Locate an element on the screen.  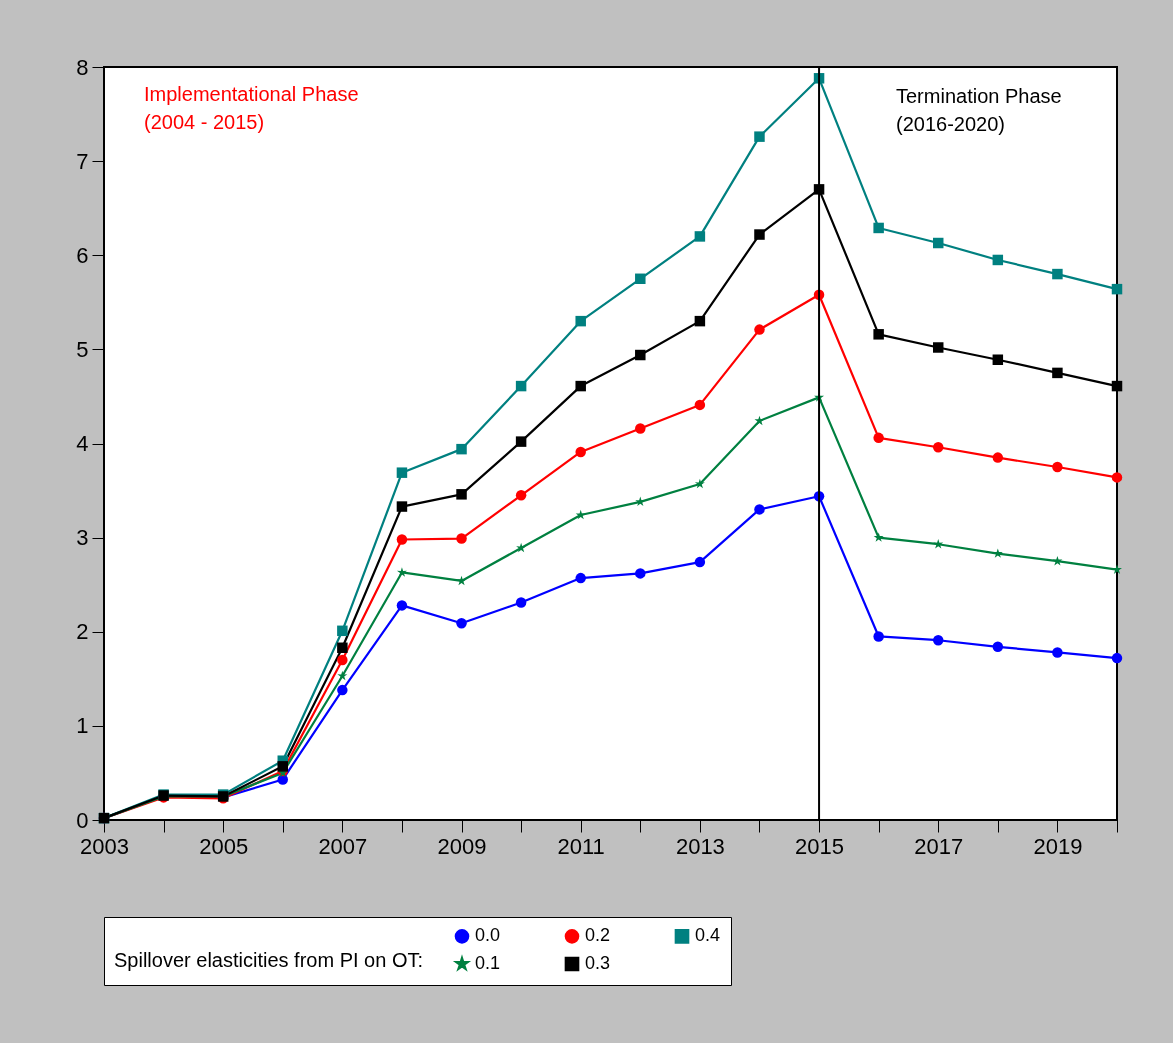
y-tick-label: 4 is located at coordinates (82, 443).